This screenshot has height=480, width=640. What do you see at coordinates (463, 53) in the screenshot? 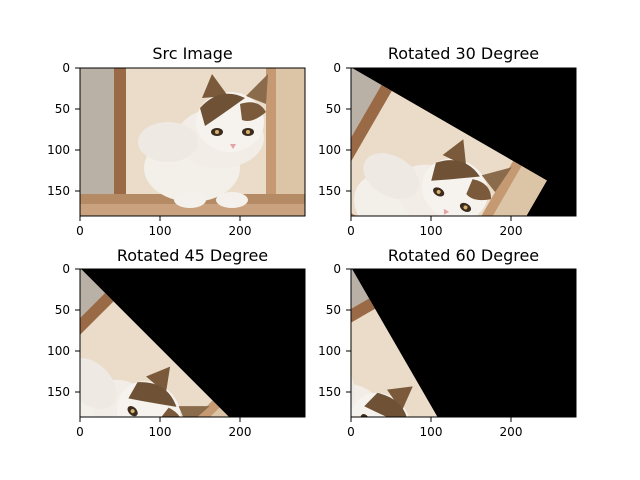
I see `panel-title: Rotated 30 Degree` at bounding box center [463, 53].